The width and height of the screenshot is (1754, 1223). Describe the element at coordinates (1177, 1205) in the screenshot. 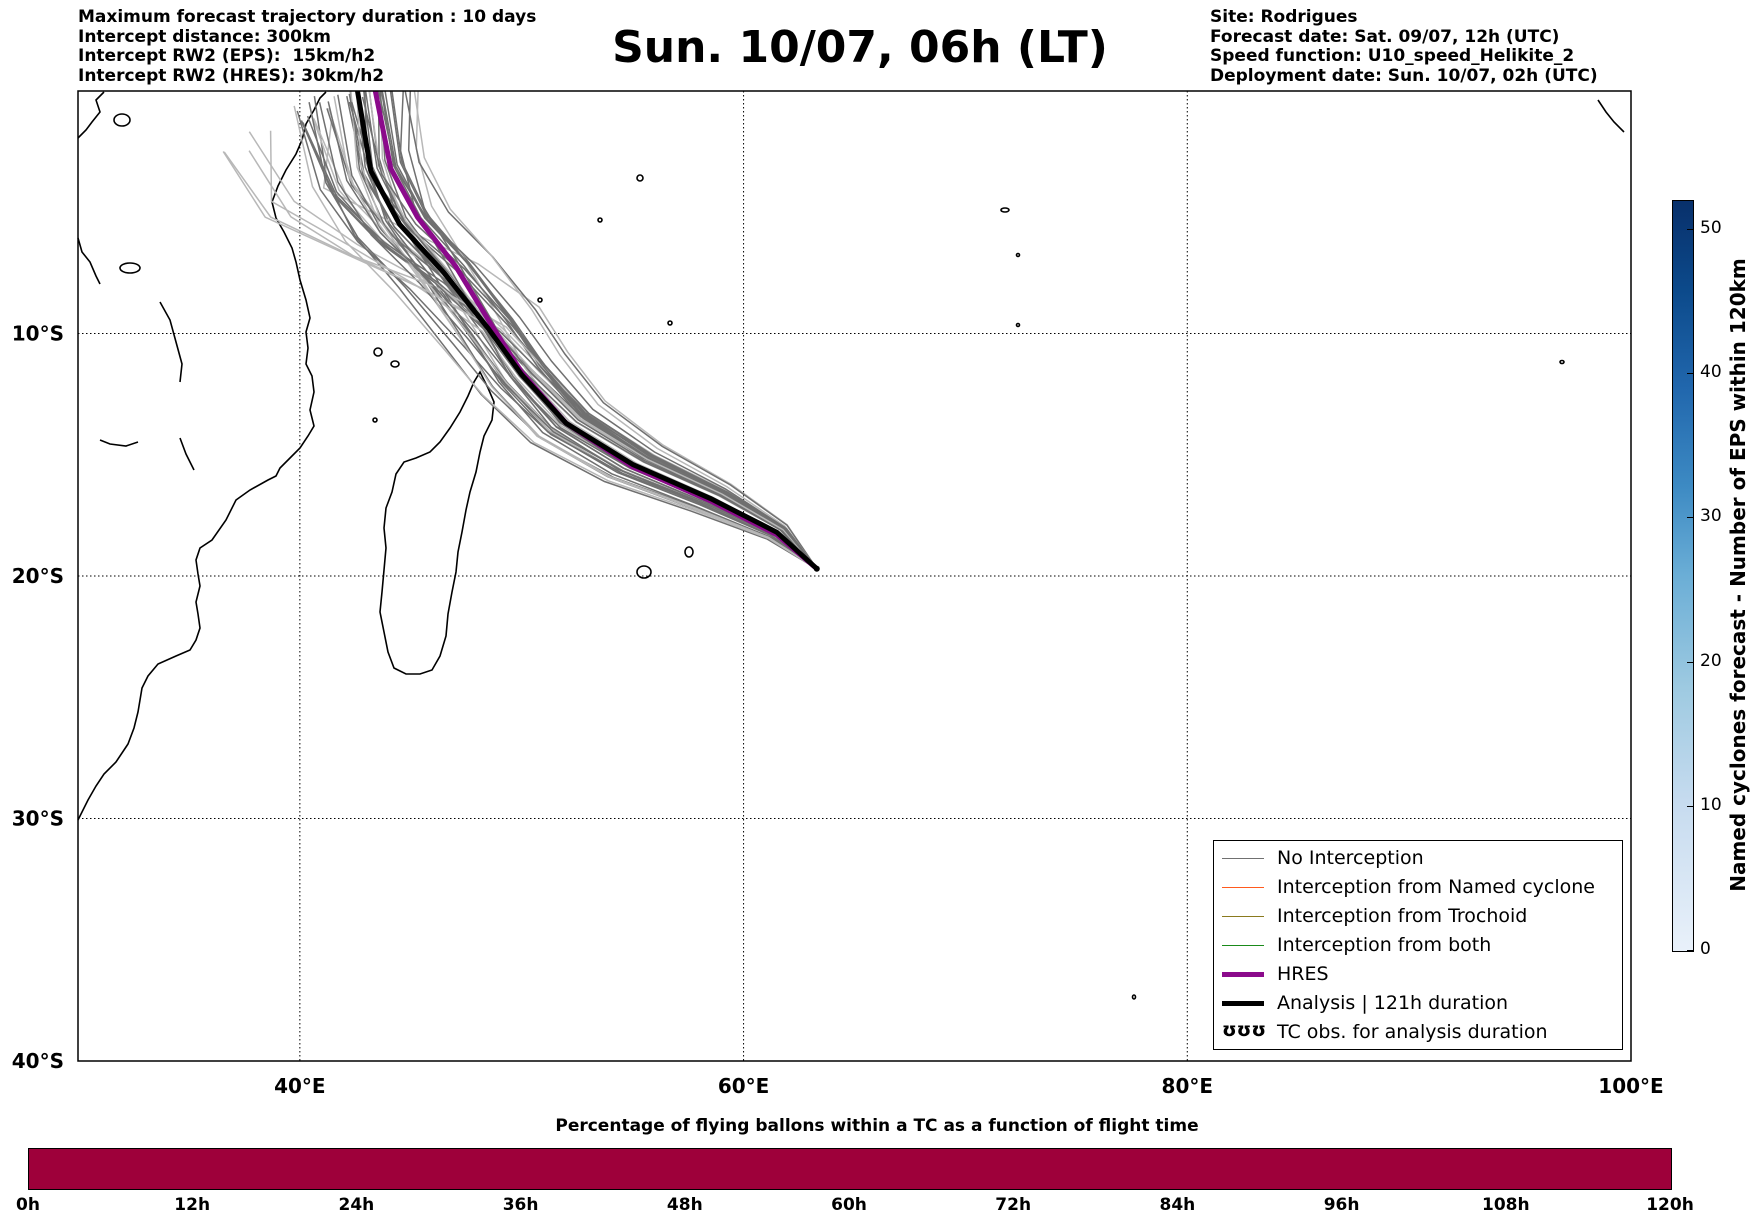

I see `percentage-tick-label: 84h` at that location.